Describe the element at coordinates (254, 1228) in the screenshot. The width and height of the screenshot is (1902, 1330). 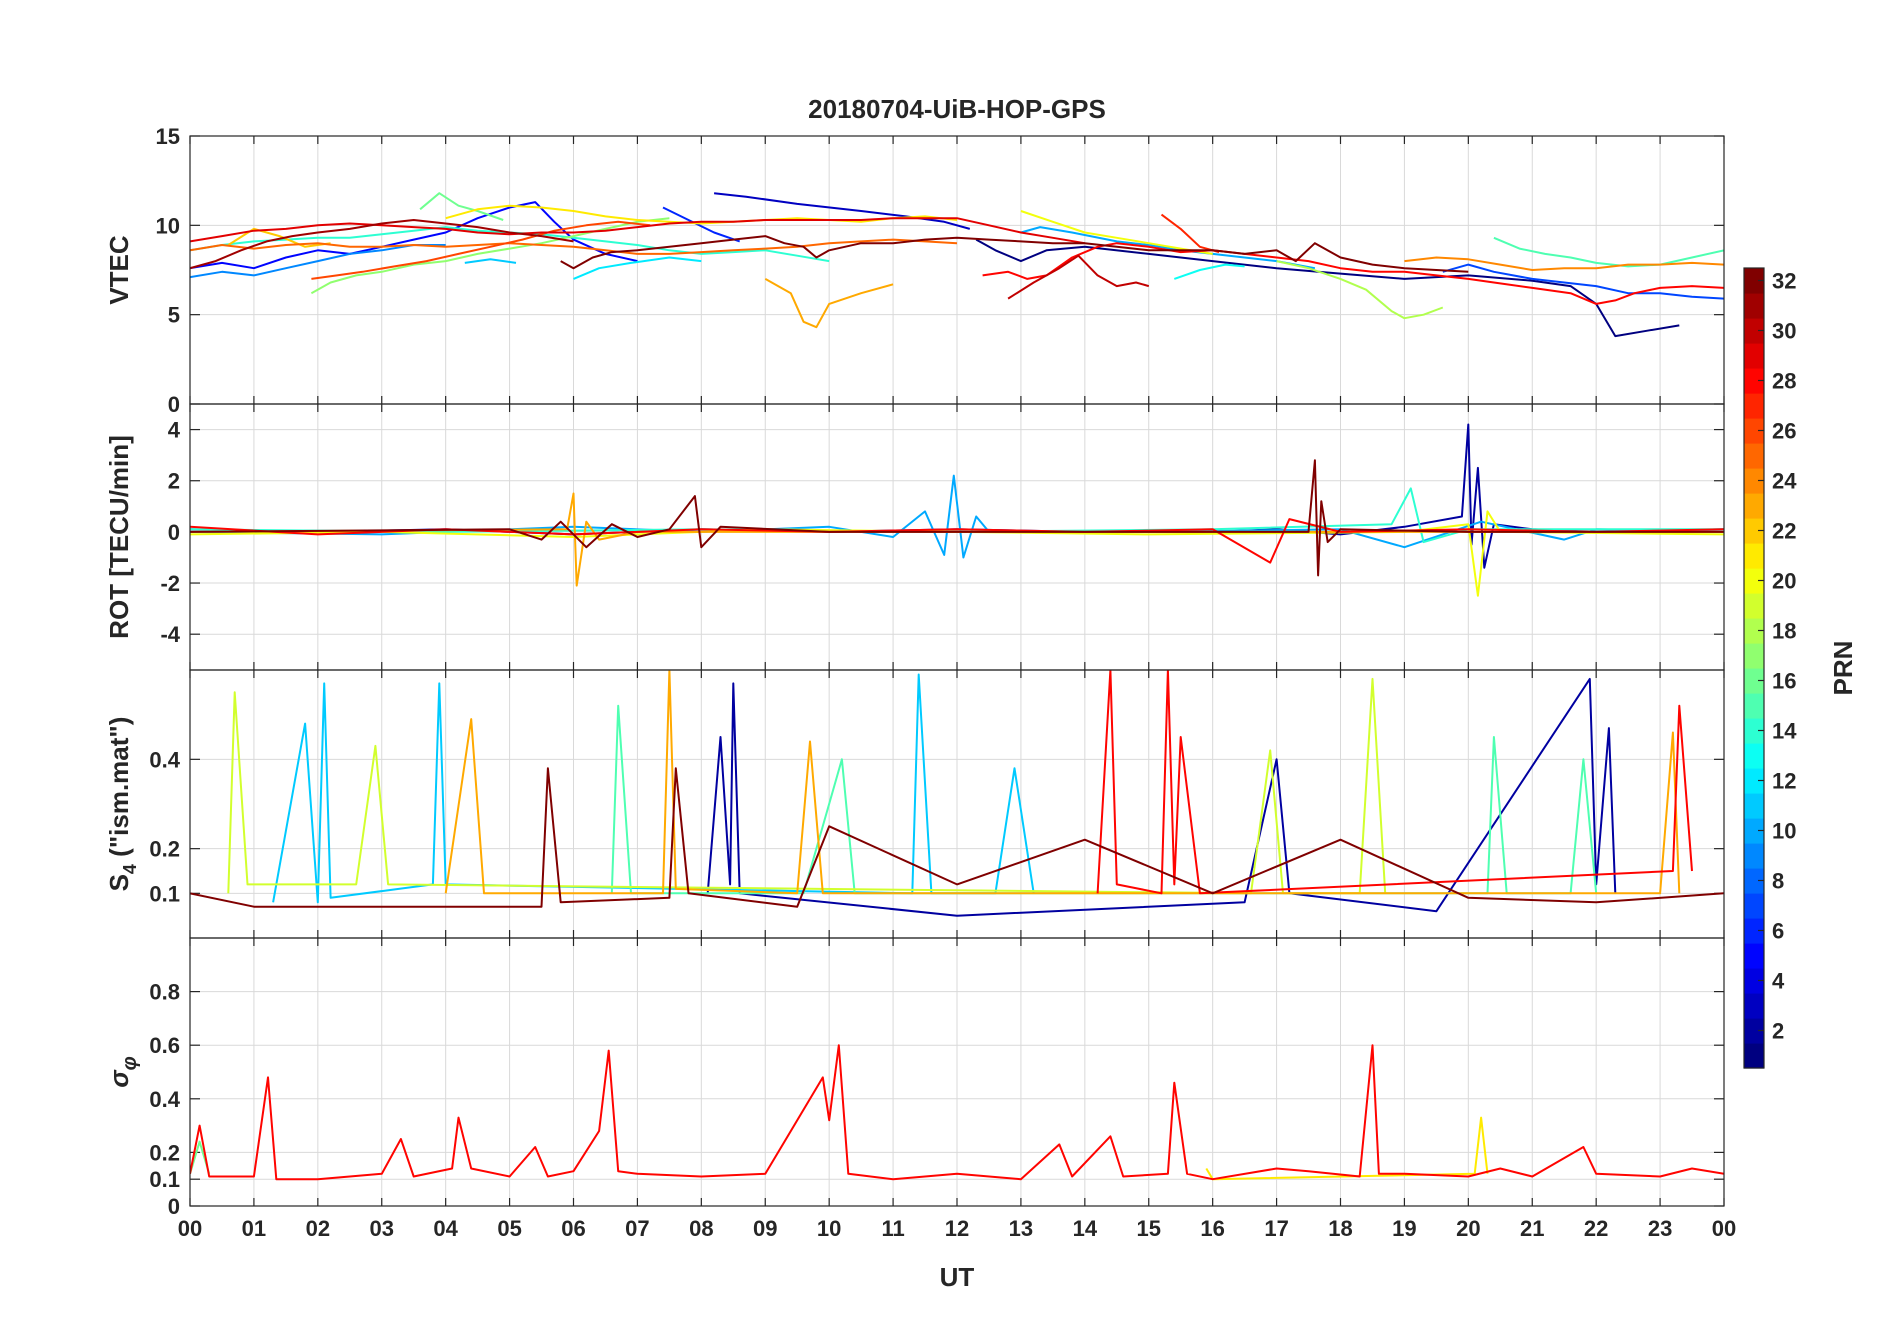
I see `x-tick-label: 01` at that location.